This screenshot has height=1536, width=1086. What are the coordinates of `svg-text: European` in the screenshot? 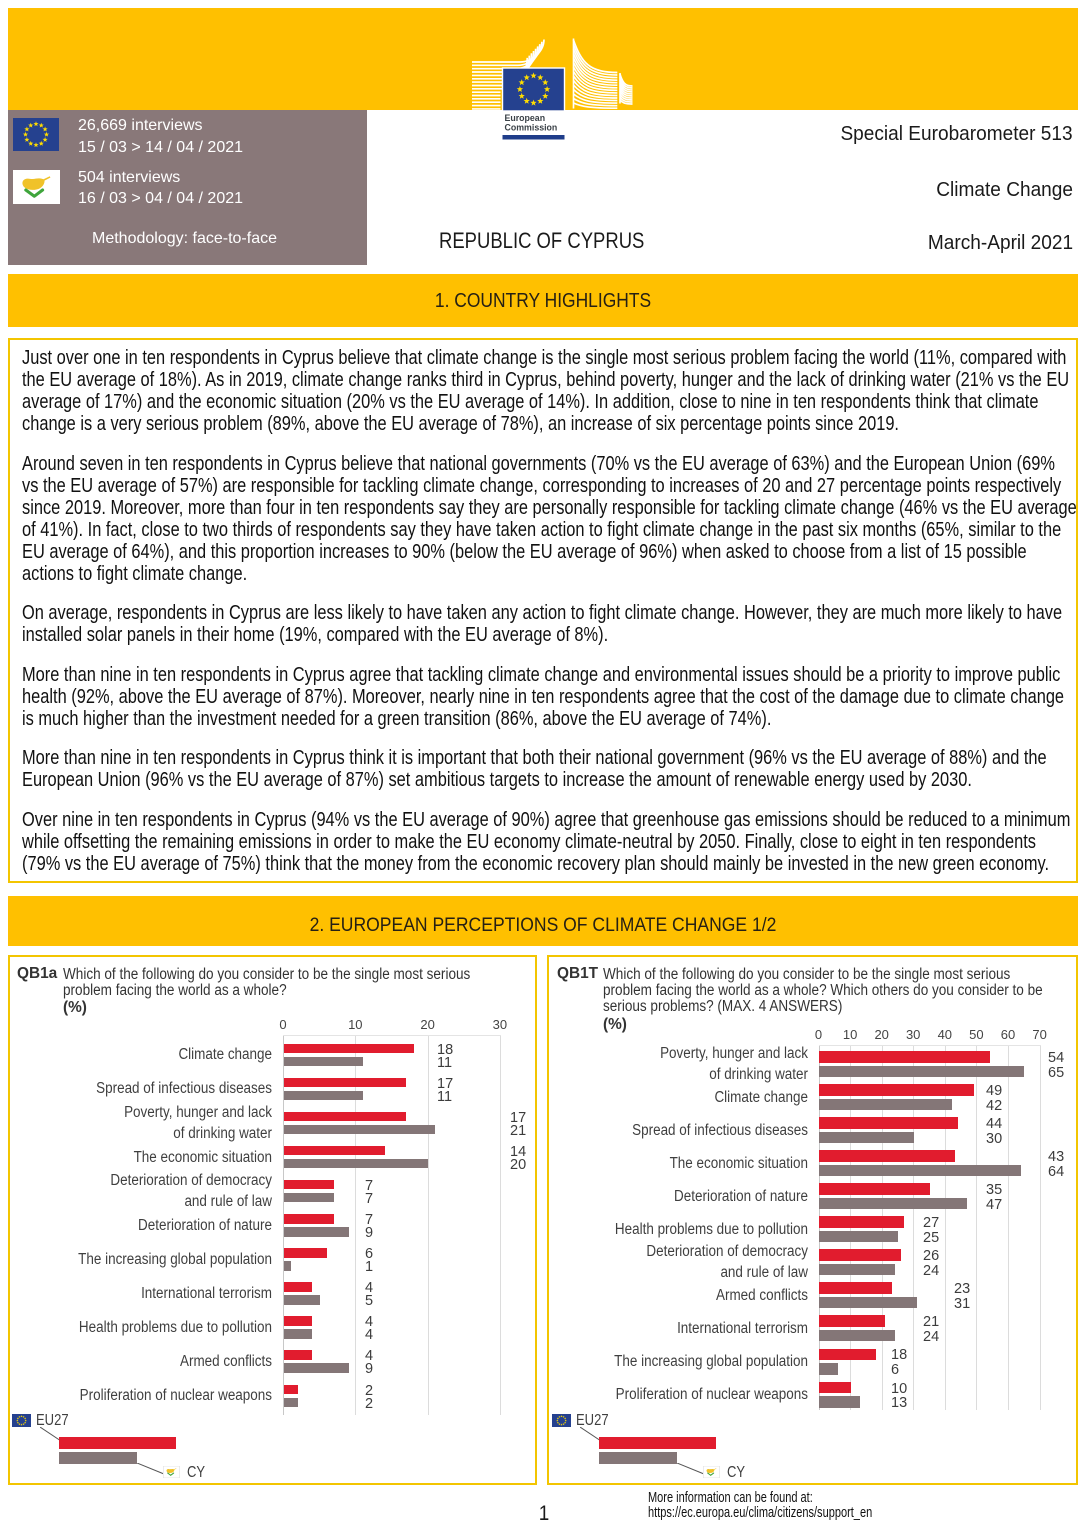 It's located at (525, 118).